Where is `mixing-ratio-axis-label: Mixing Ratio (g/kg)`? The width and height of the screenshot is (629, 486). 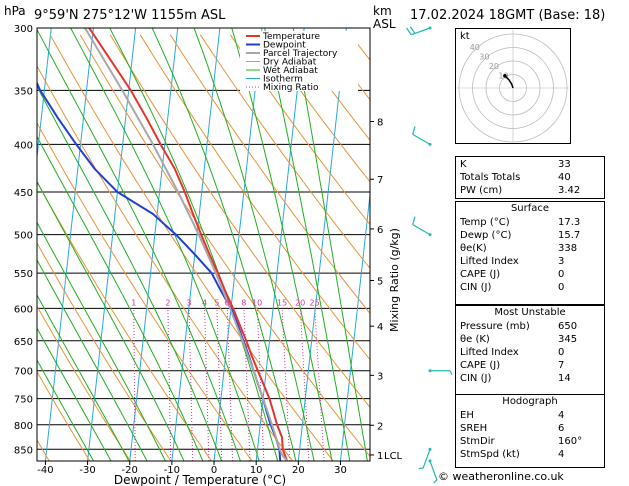 mixing-ratio-axis-label: Mixing Ratio (g/kg) is located at coordinates (394, 280).